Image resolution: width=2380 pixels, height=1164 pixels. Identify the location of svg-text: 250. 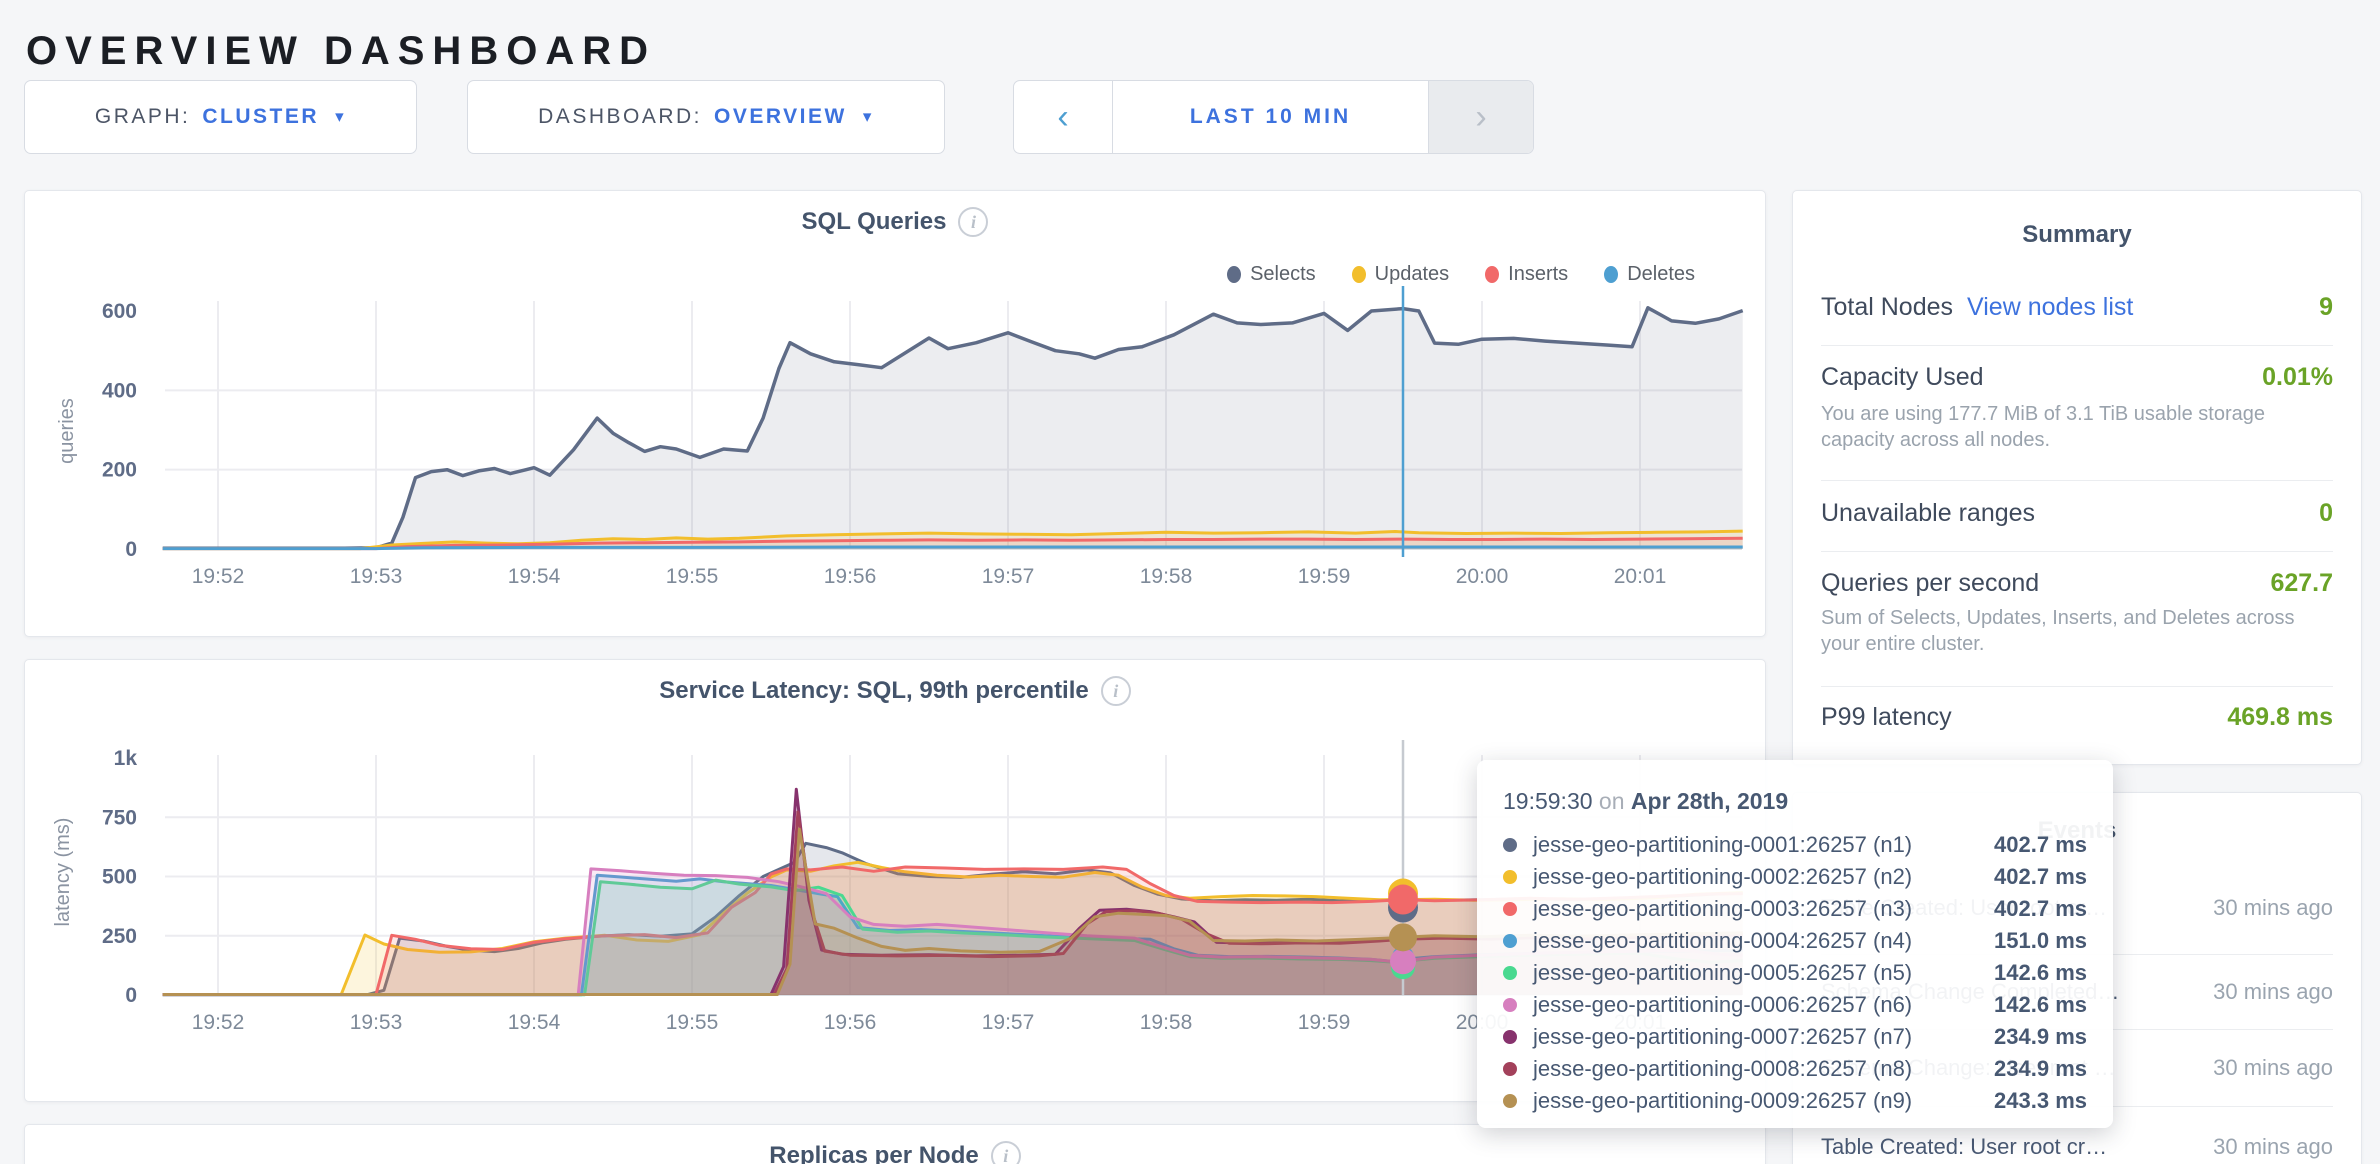
(119, 936).